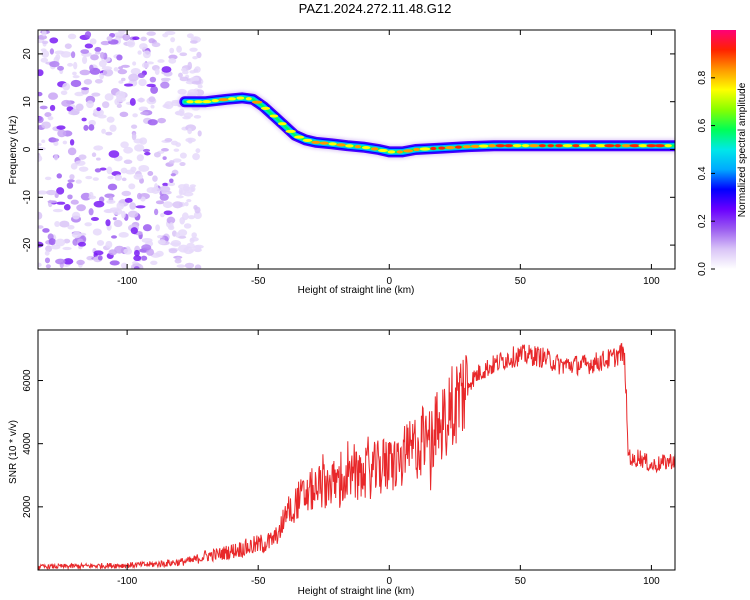  I want to click on x-tick-label: -50, so click(258, 581).